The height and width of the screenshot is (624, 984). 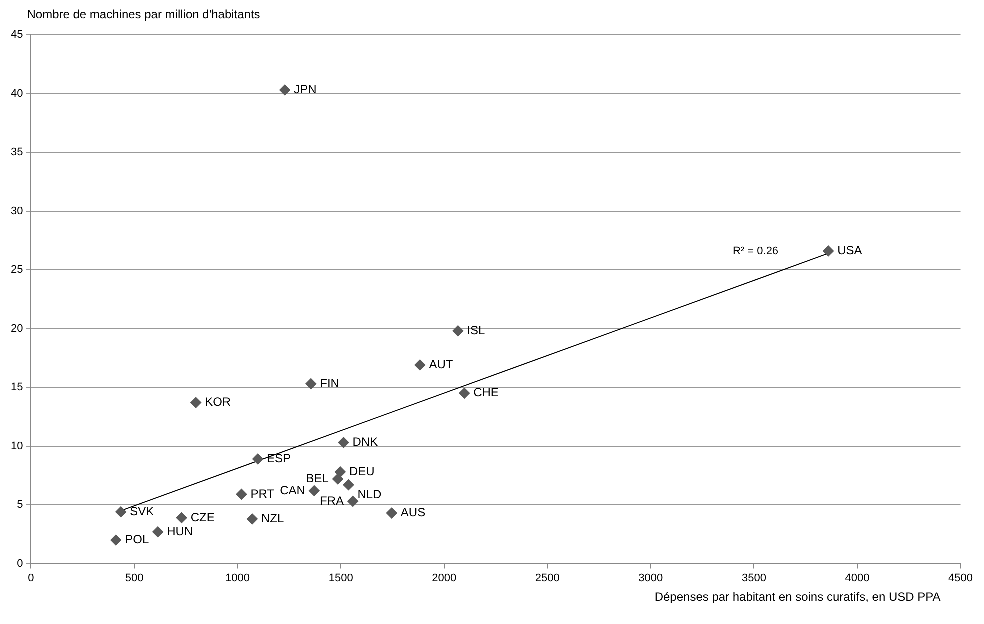 I want to click on annotation: CHE, so click(x=486, y=393).